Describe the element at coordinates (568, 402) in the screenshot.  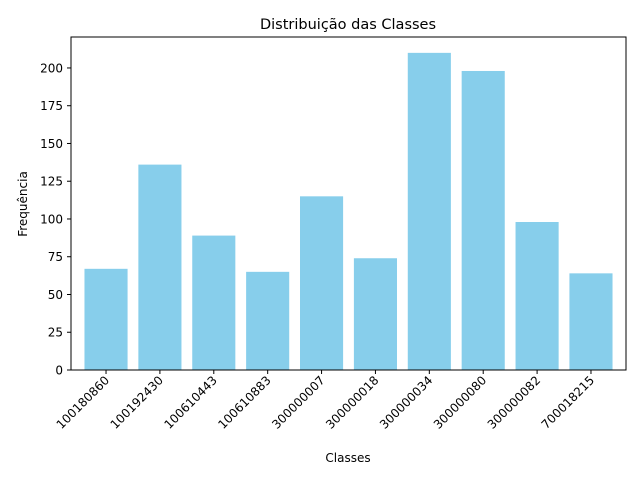
I see `x-tick-label: 700018215` at that location.